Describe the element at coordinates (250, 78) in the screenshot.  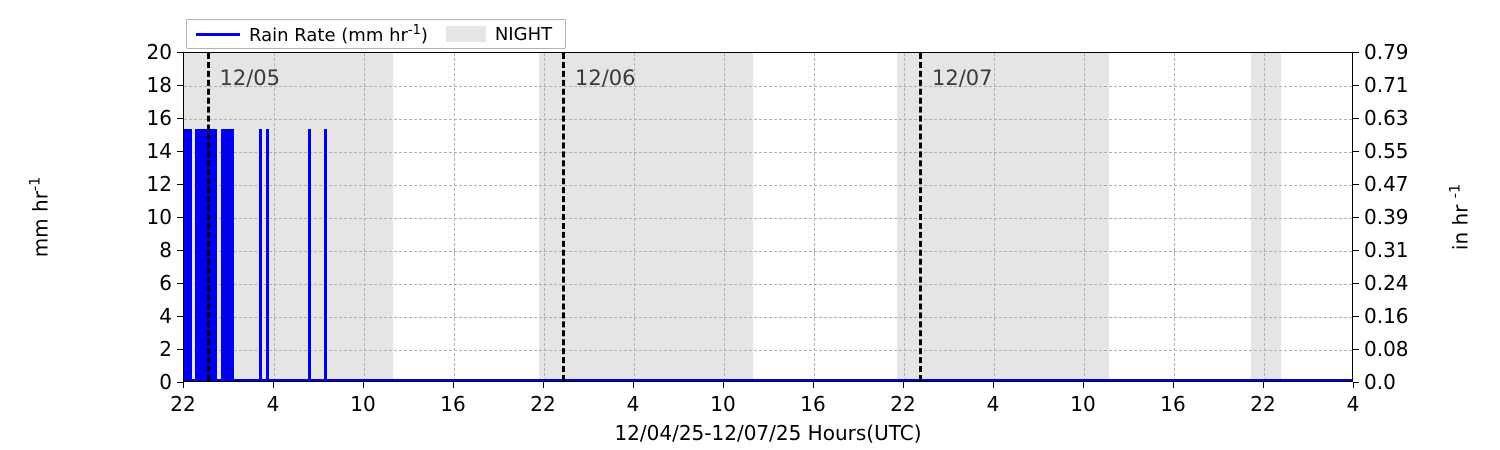
I see `day-label: 12/05` at that location.